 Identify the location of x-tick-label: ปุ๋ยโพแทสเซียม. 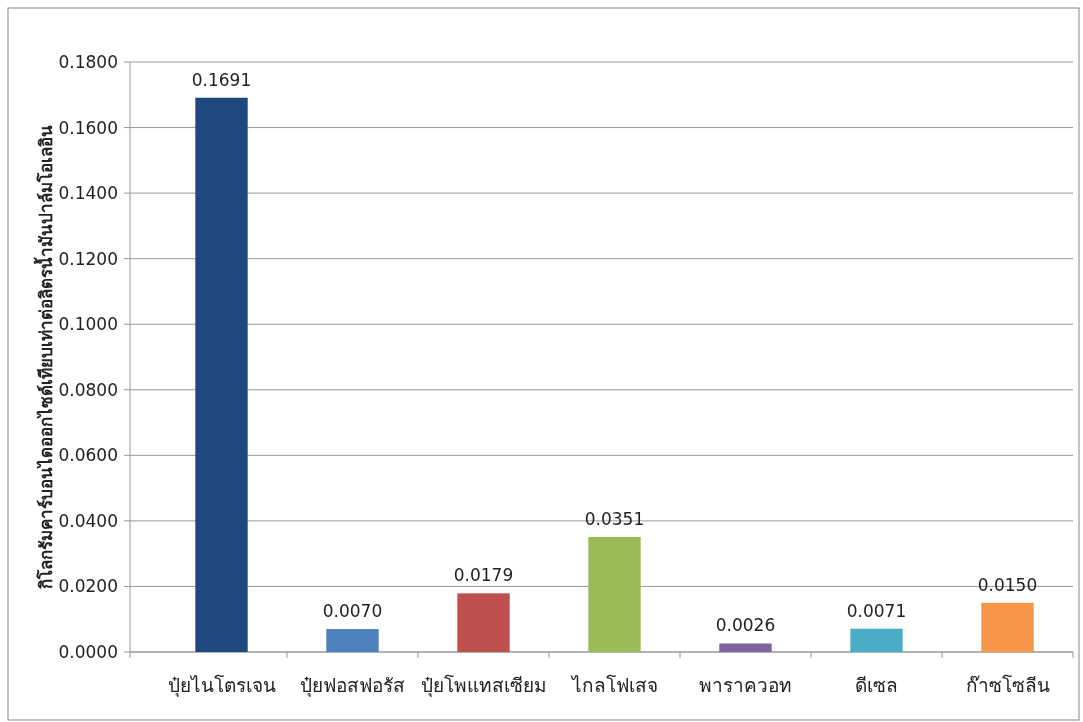
(483, 686).